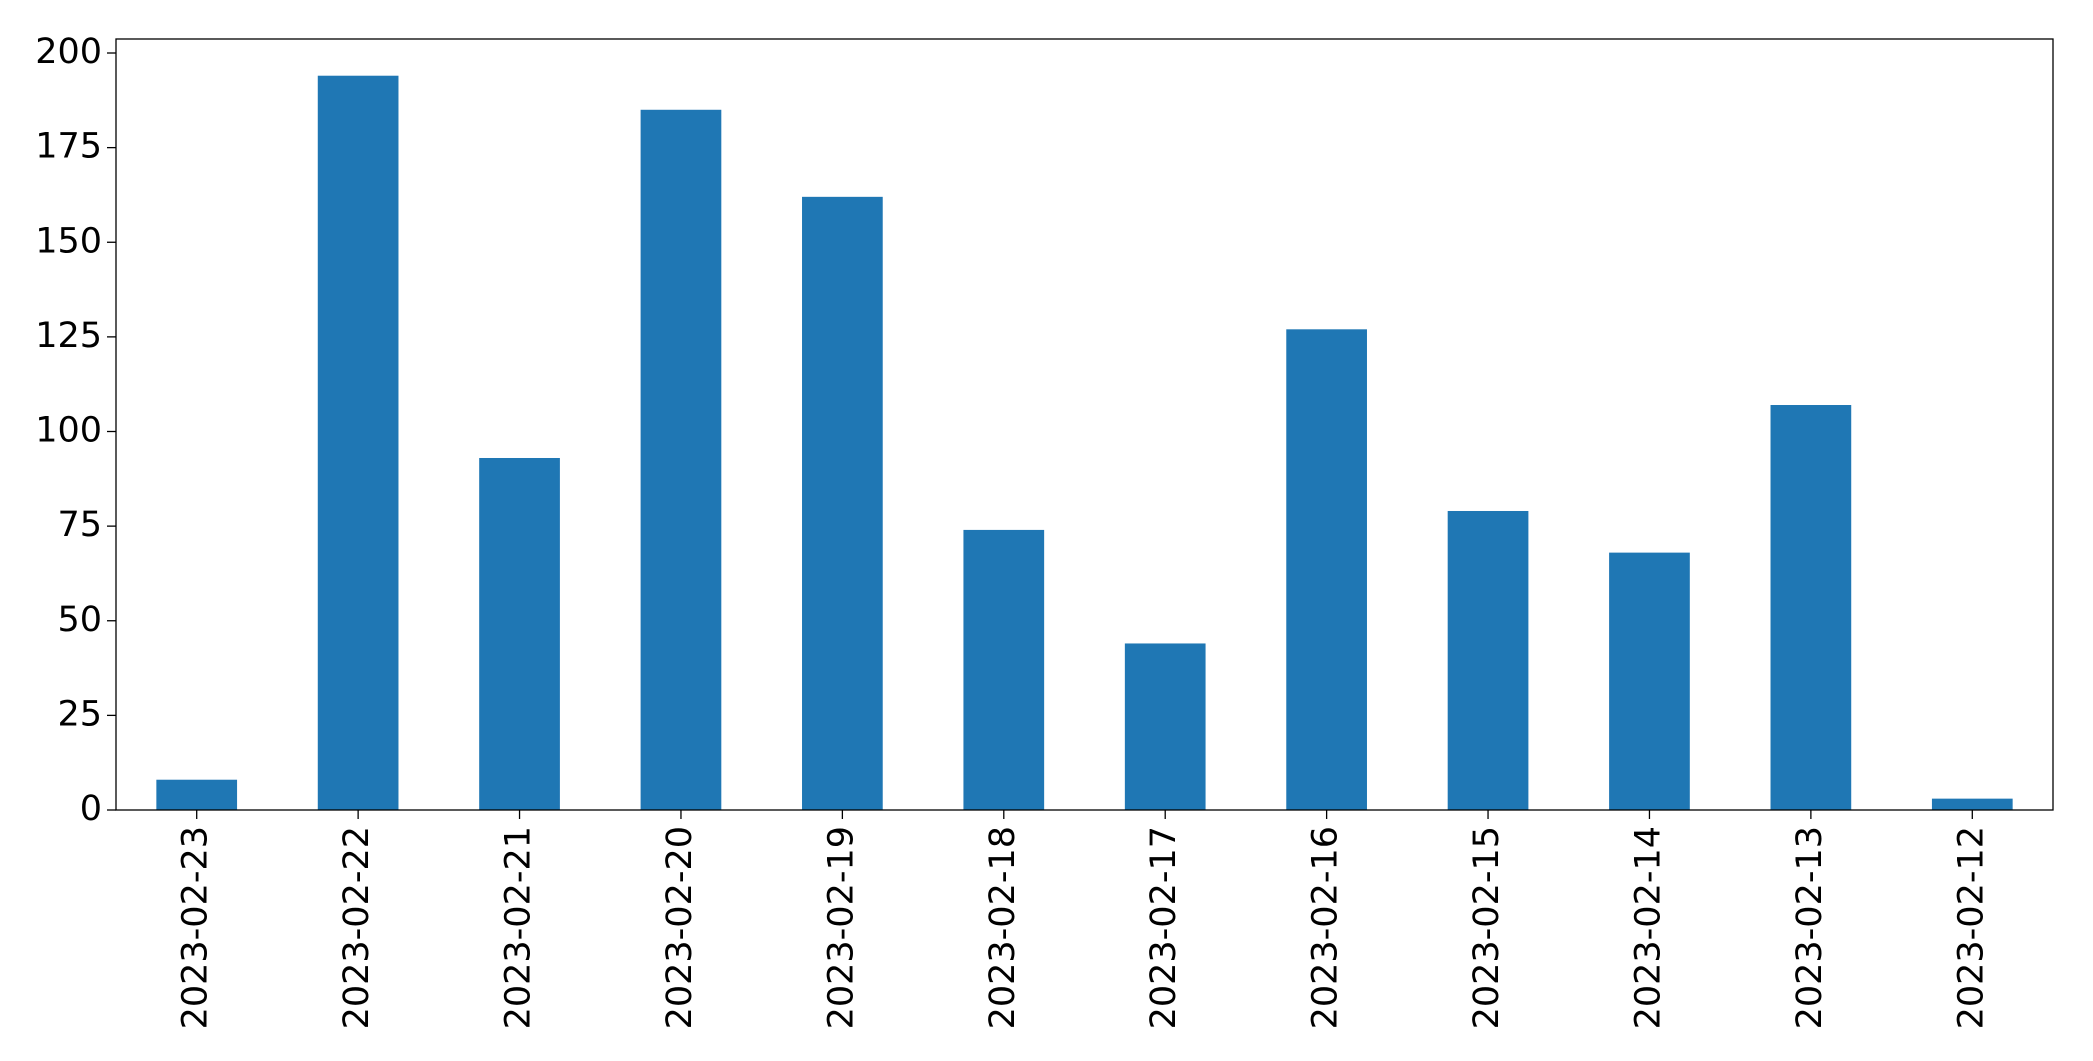 The image size is (2093, 1061). I want to click on x-tick-label: 2023-02-14, so click(1648, 927).